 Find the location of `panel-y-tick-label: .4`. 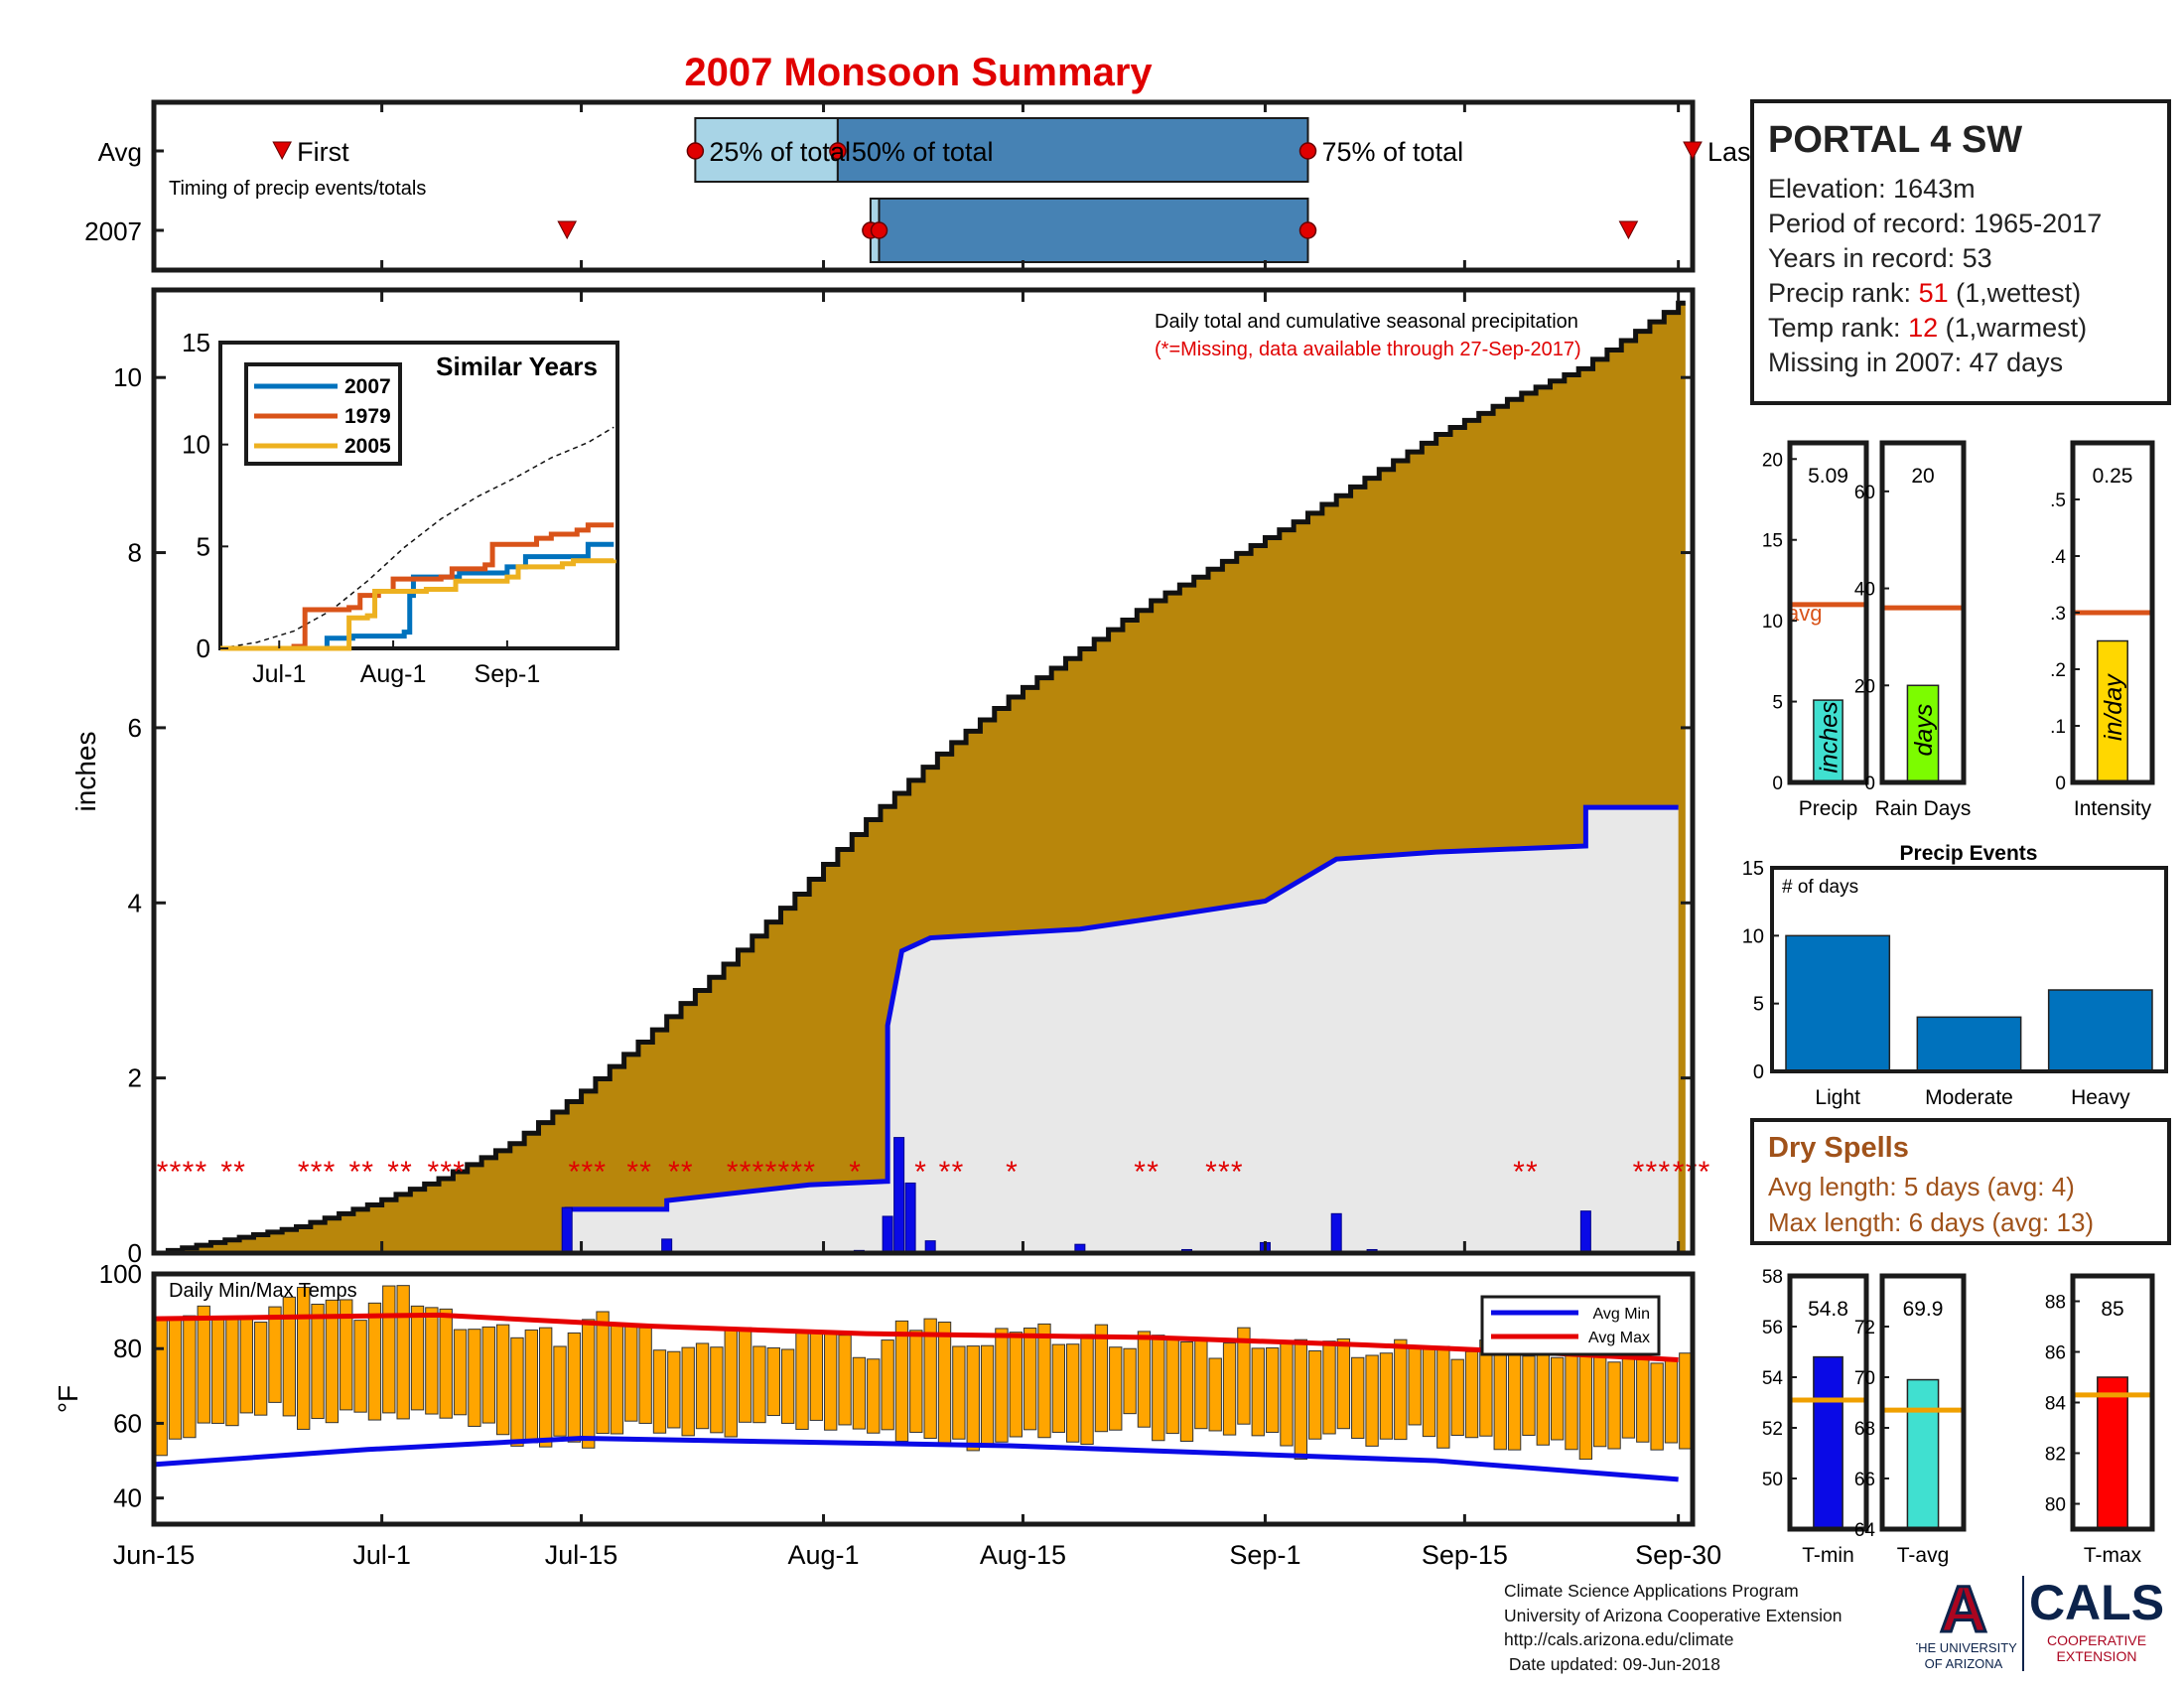

panel-y-tick-label: .4 is located at coordinates (2058, 557).